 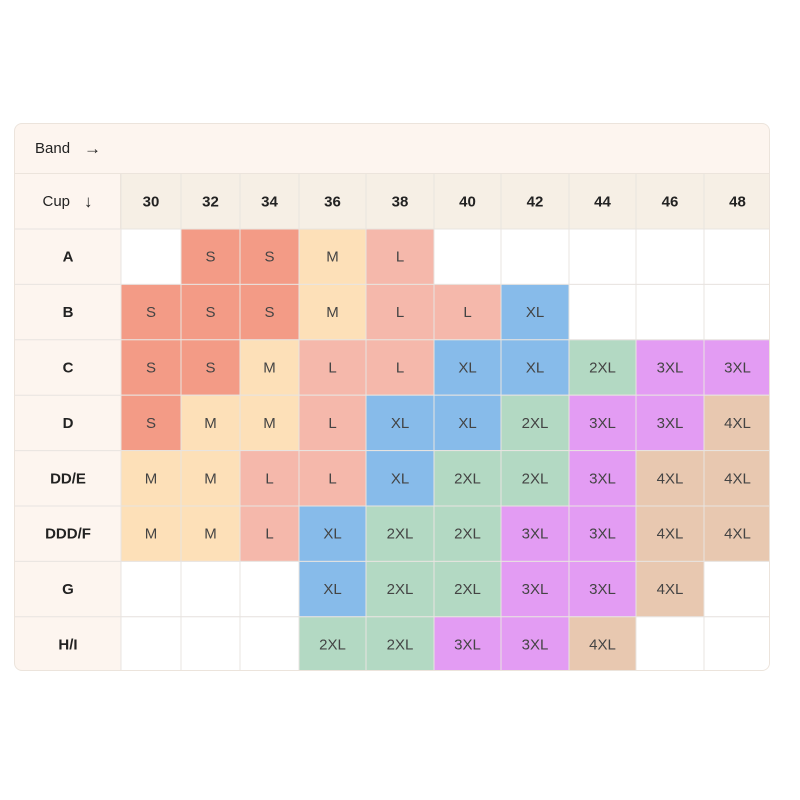 I want to click on band-size-header: 44, so click(x=602, y=202).